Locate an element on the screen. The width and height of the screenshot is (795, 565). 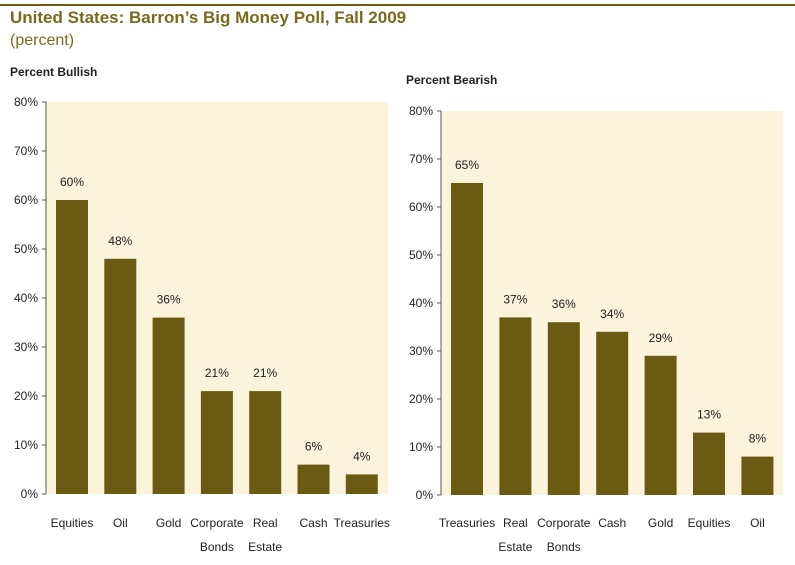
bearish-y-tick-label: 70% is located at coordinates (421, 159).